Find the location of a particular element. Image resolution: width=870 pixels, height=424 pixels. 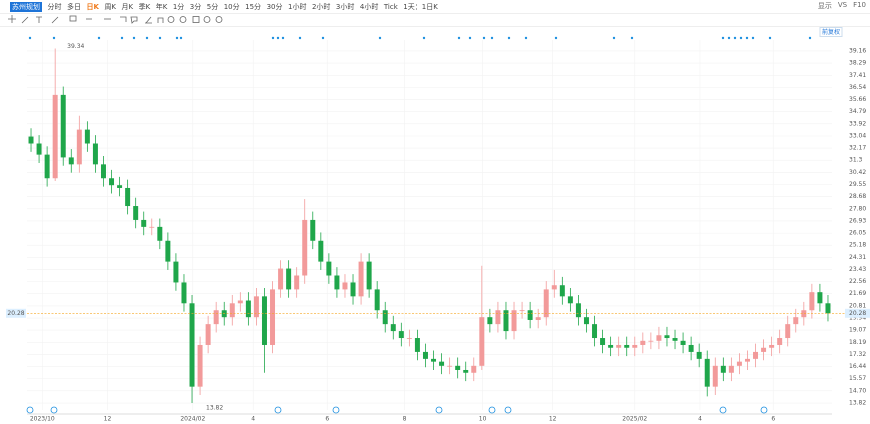

y-tick-label: 22.56 is located at coordinates (857, 281).